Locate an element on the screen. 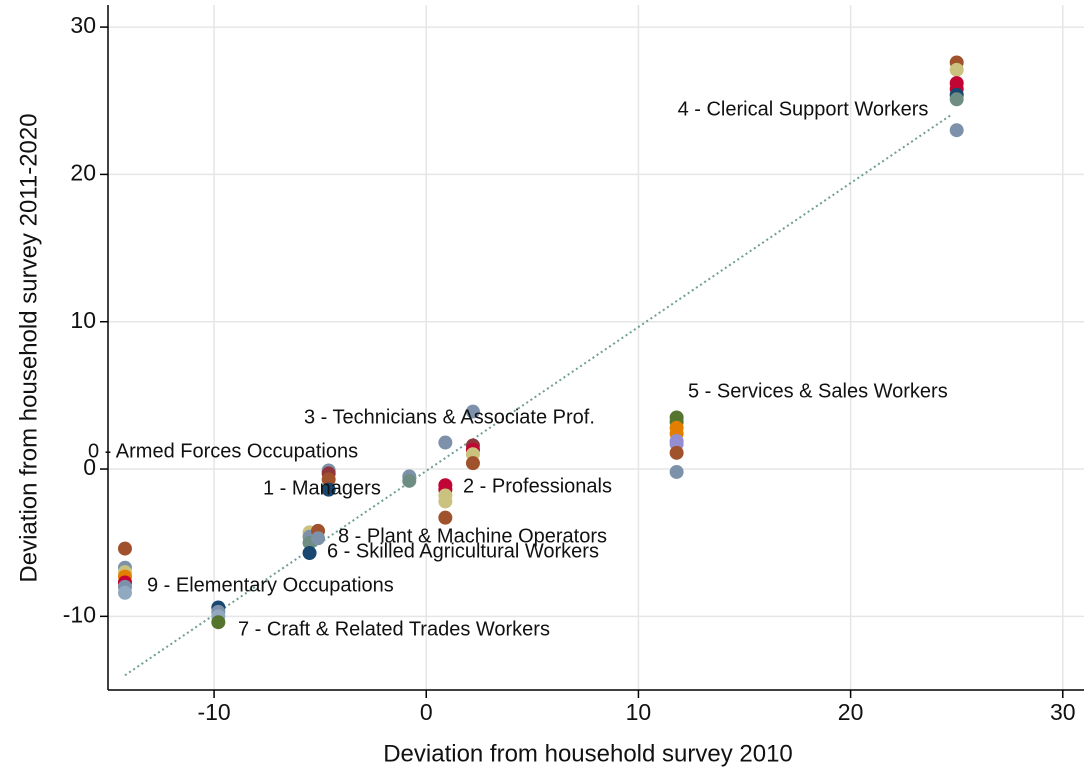  x-tick-label: 30 is located at coordinates (1063, 712).